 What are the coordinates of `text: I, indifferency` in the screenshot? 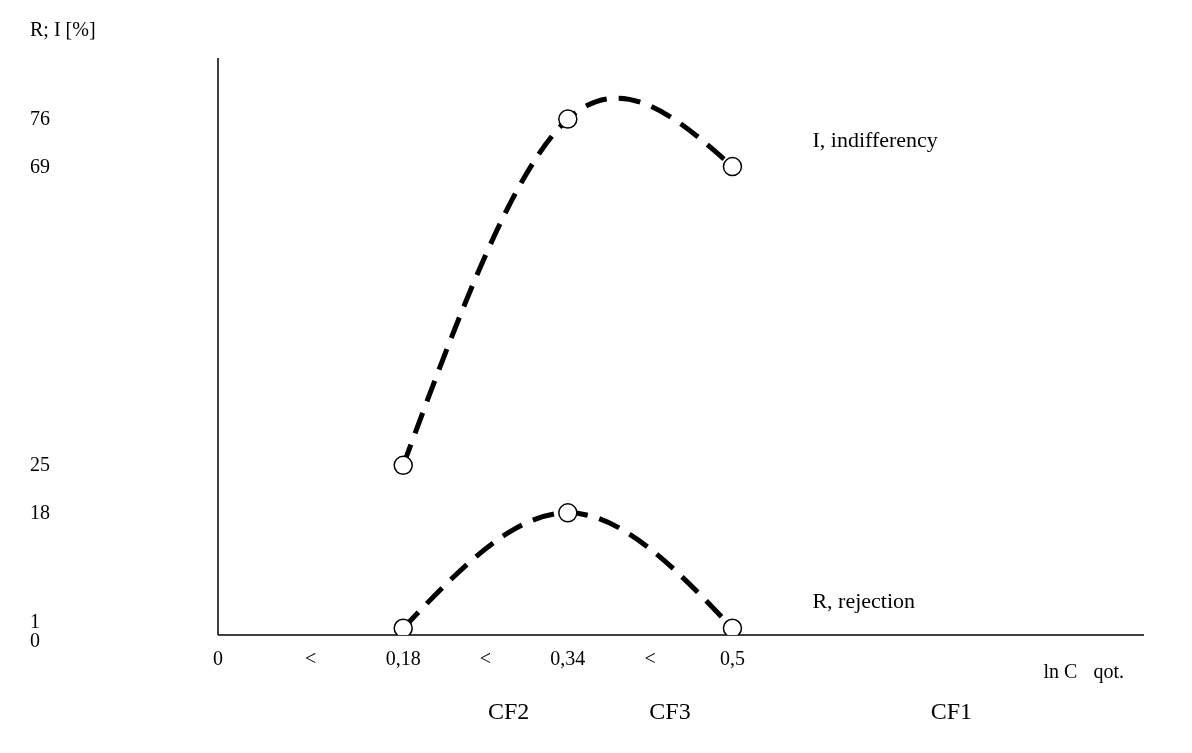 It's located at (875, 139).